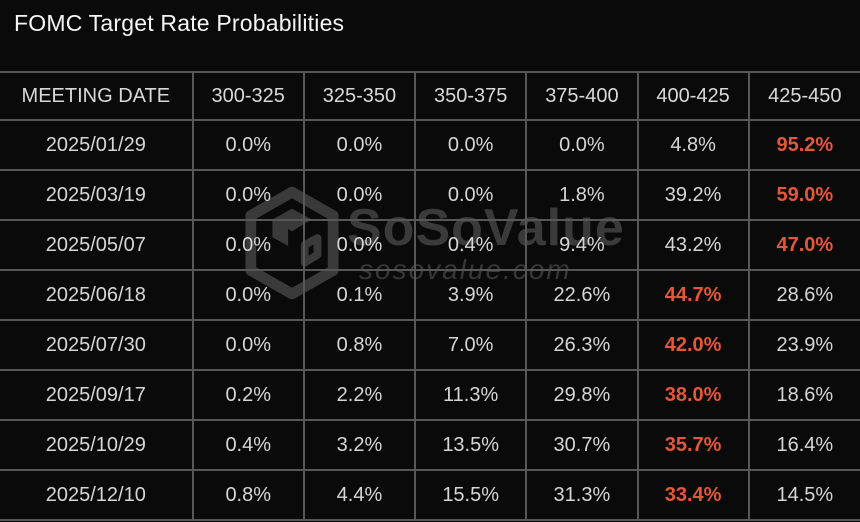 This screenshot has height=522, width=860. Describe the element at coordinates (179, 23) in the screenshot. I see `page-title: FOMC Target Rate Probabilities` at that location.